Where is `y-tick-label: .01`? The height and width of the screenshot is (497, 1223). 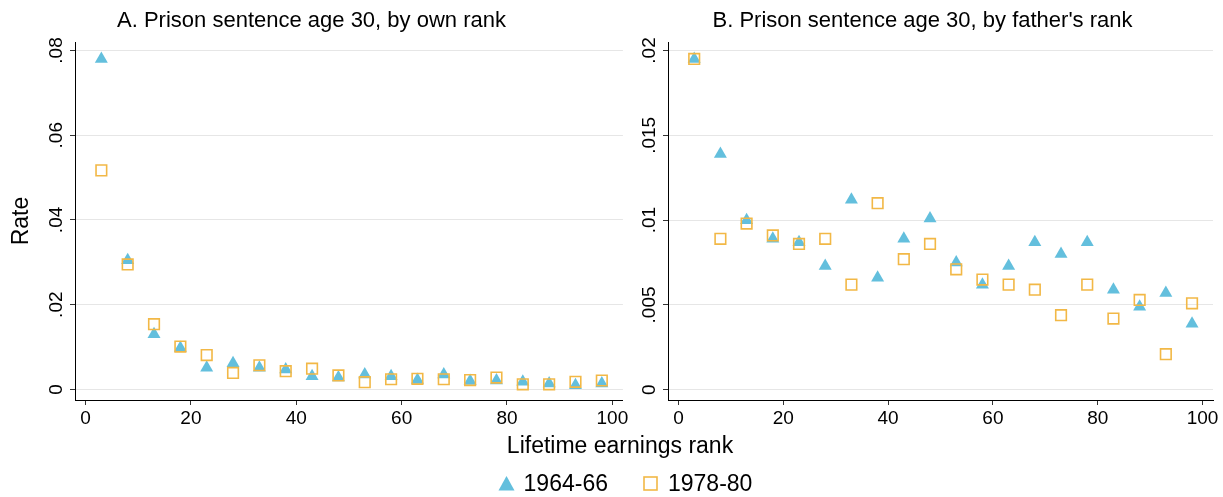 y-tick-label: .01 is located at coordinates (648, 220).